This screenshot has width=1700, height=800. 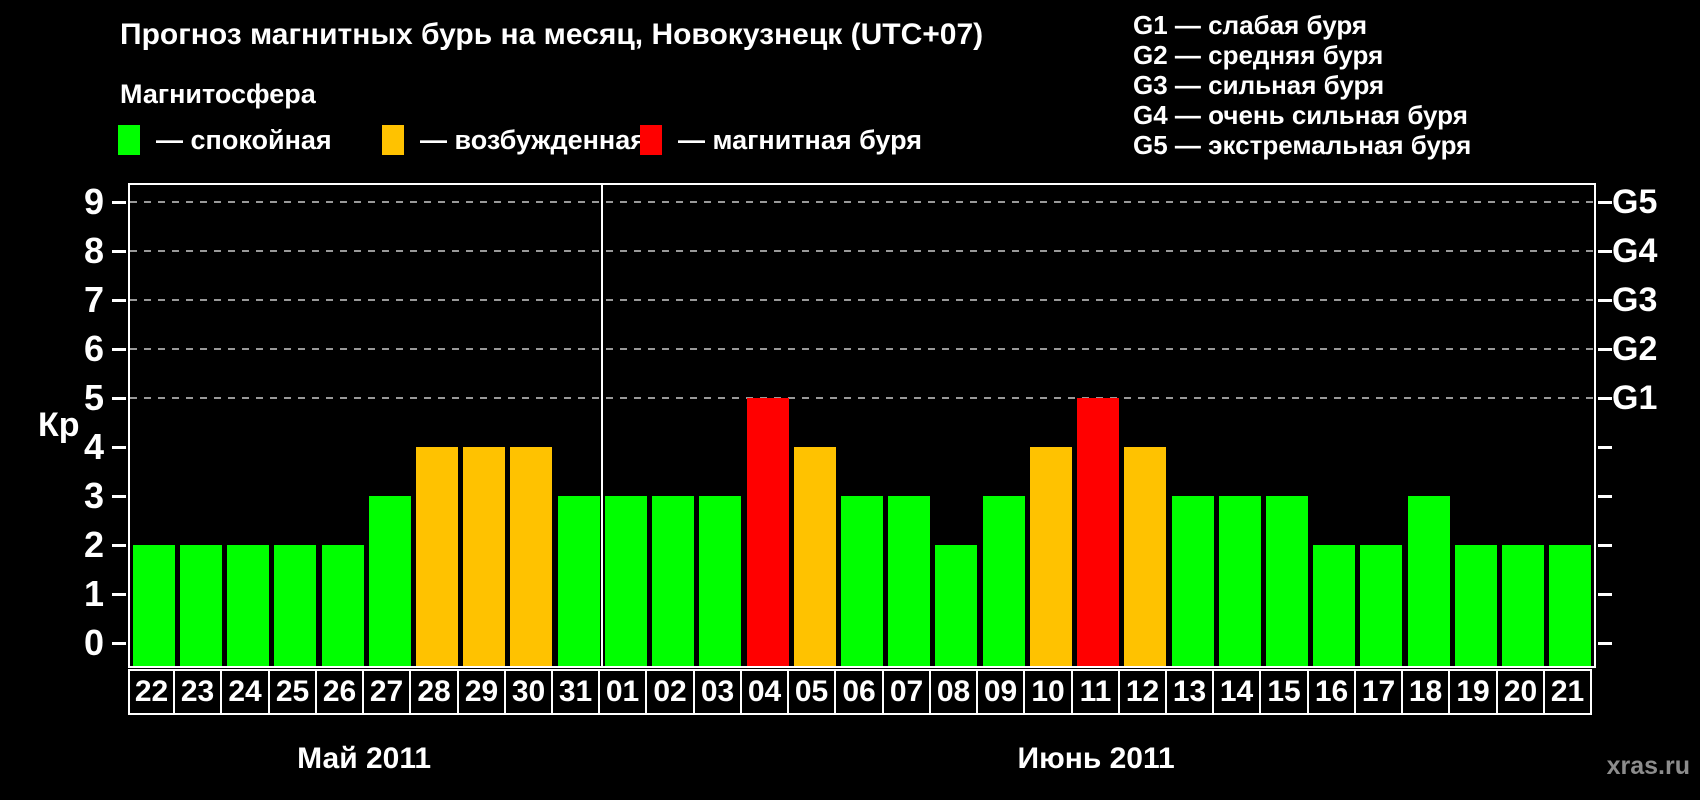 I want to click on legend-item-storm: — магнитная буря, so click(x=781, y=140).